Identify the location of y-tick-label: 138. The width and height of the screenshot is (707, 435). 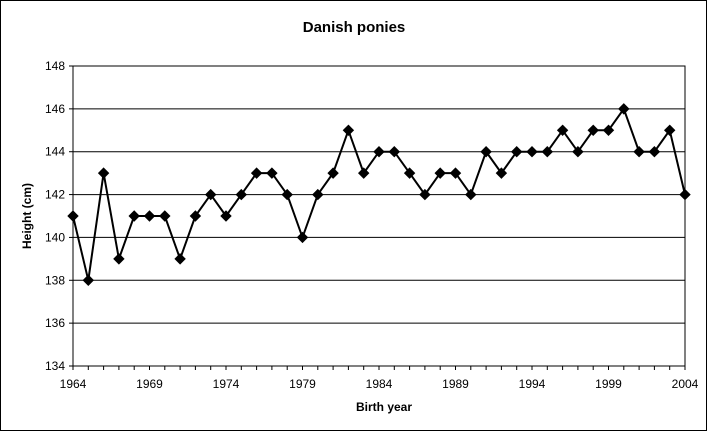
(55, 280).